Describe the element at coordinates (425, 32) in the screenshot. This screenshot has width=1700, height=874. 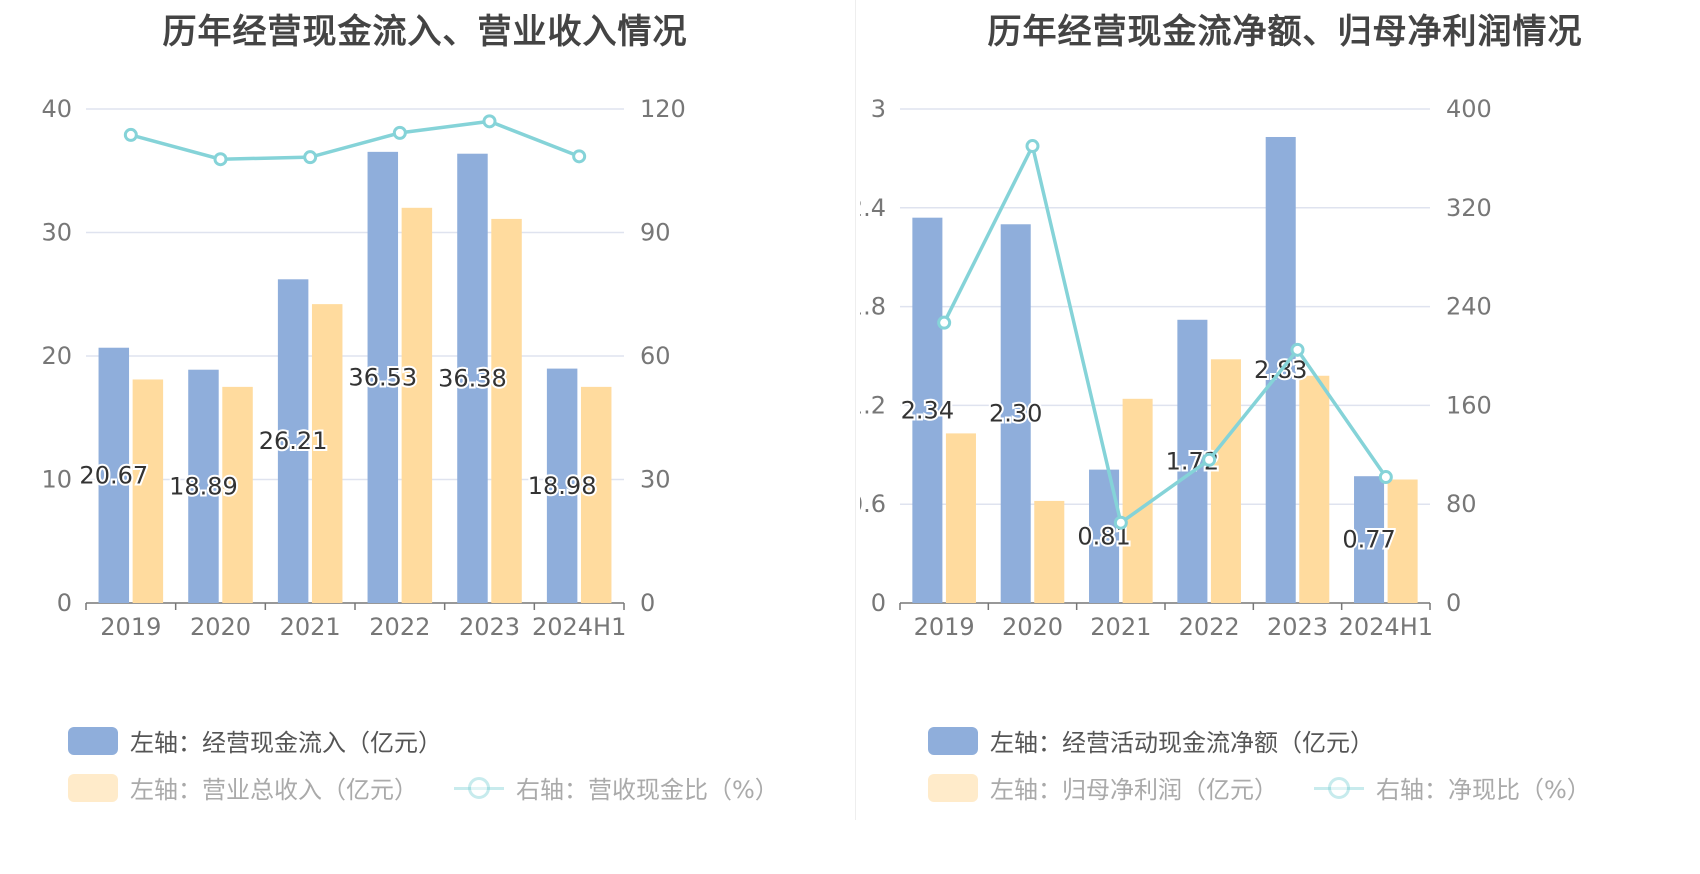
I see `left-chart-title: 历年经营现金流入、营业收入情况` at that location.